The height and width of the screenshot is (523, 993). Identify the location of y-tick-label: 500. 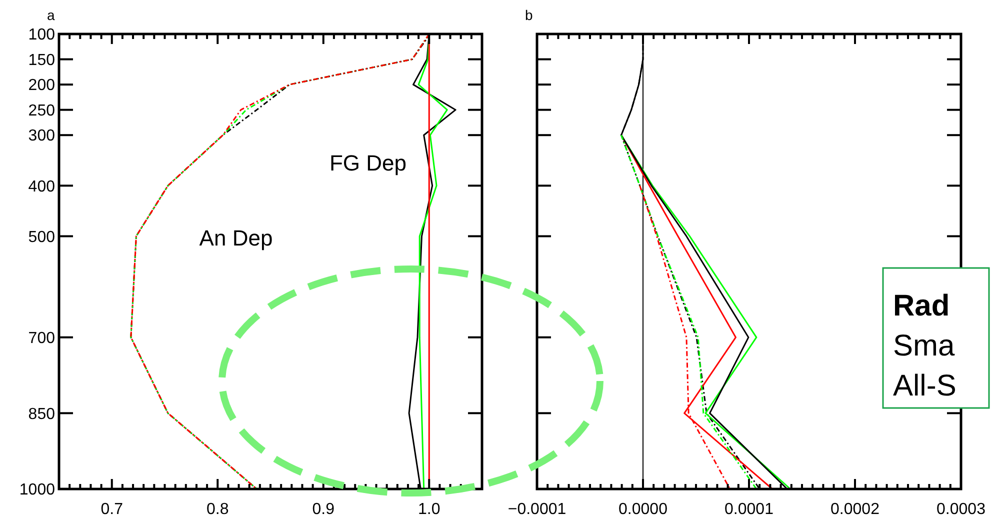
(42, 237).